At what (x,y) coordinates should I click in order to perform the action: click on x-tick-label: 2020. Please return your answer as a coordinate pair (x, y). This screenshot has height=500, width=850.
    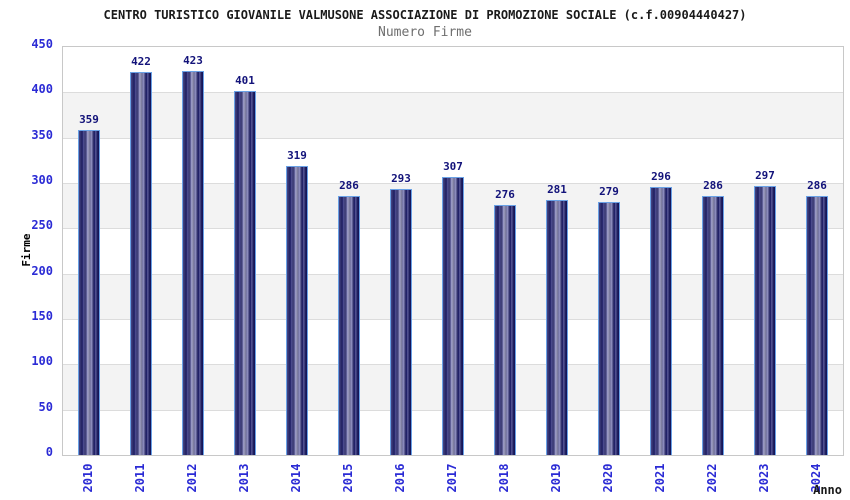
    Looking at the image, I should click on (608, 478).